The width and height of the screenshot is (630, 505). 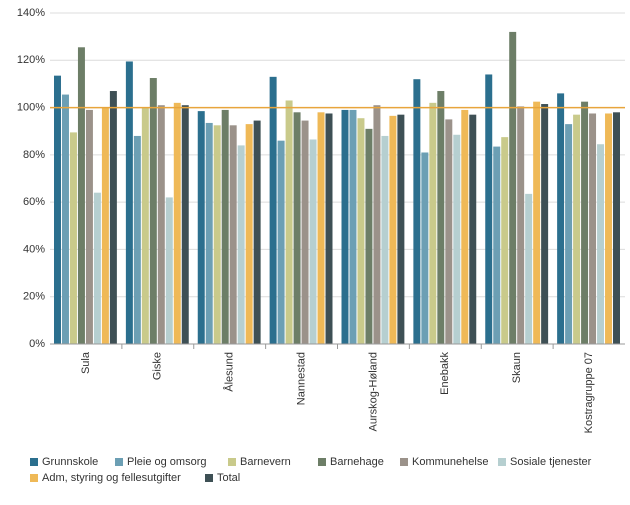 I want to click on legend-label: Grunnskole, so click(x=70, y=462).